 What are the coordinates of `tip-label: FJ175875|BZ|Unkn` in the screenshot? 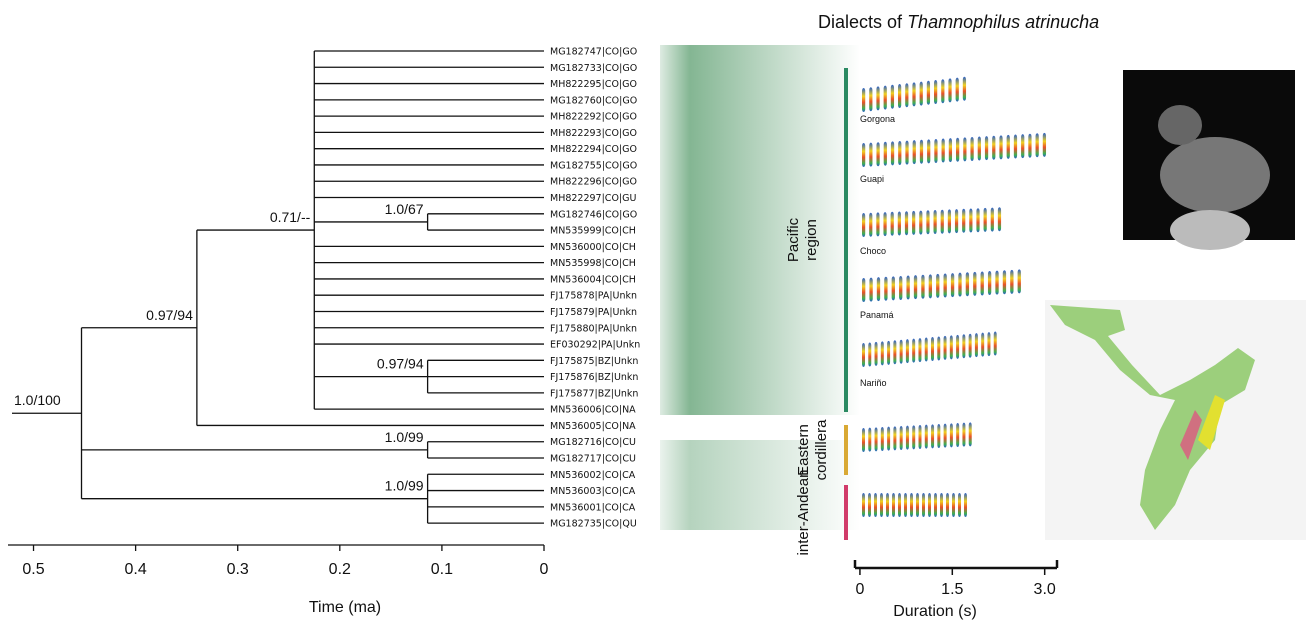 It's located at (594, 361).